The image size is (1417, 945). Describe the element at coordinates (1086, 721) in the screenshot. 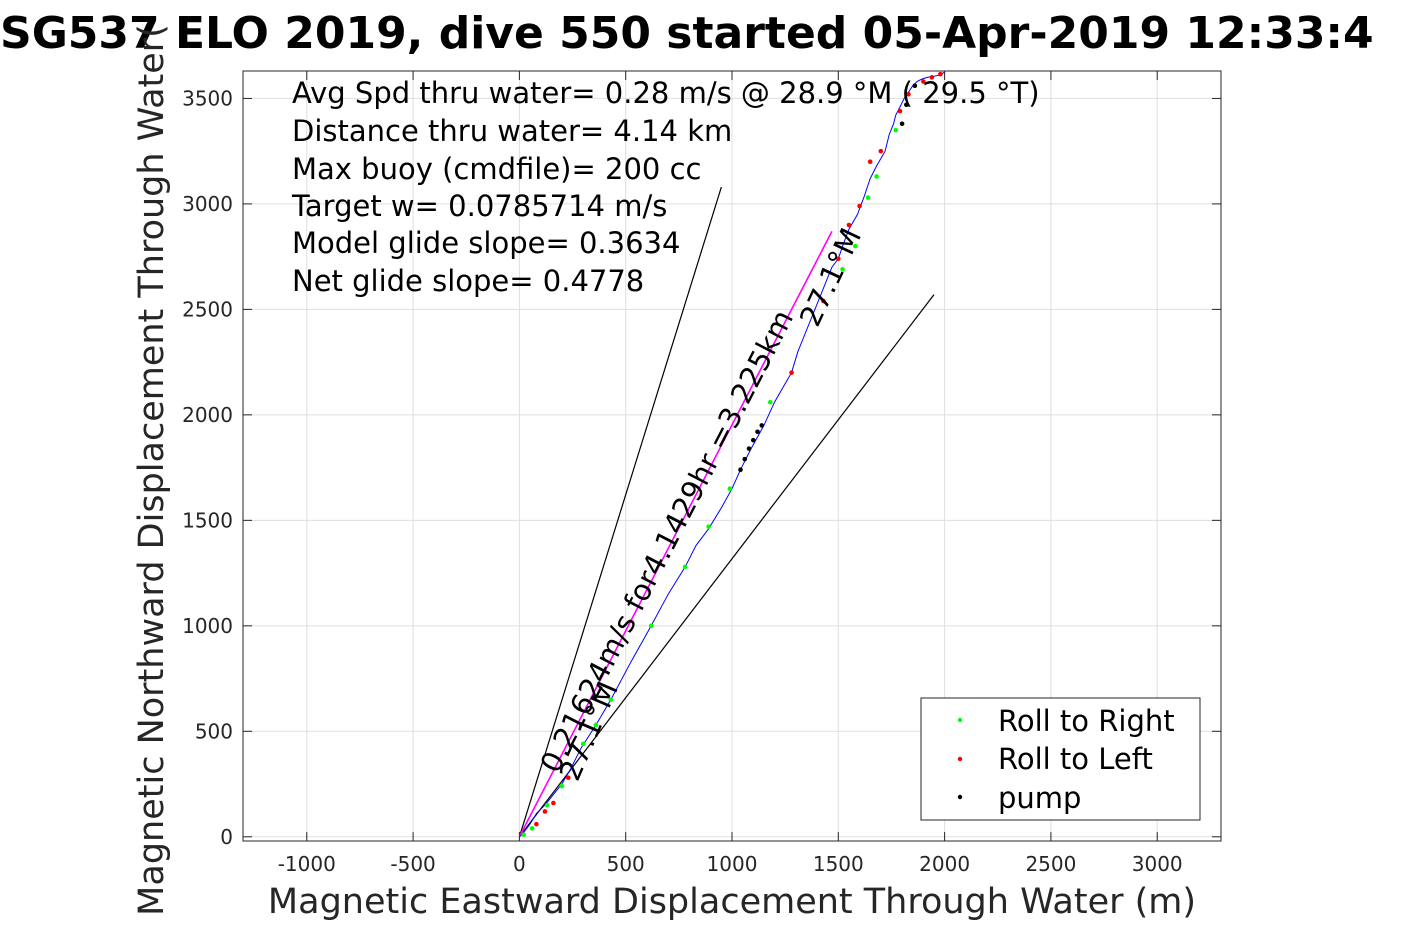

I see `legend-label-roll-right: Roll to Right` at that location.